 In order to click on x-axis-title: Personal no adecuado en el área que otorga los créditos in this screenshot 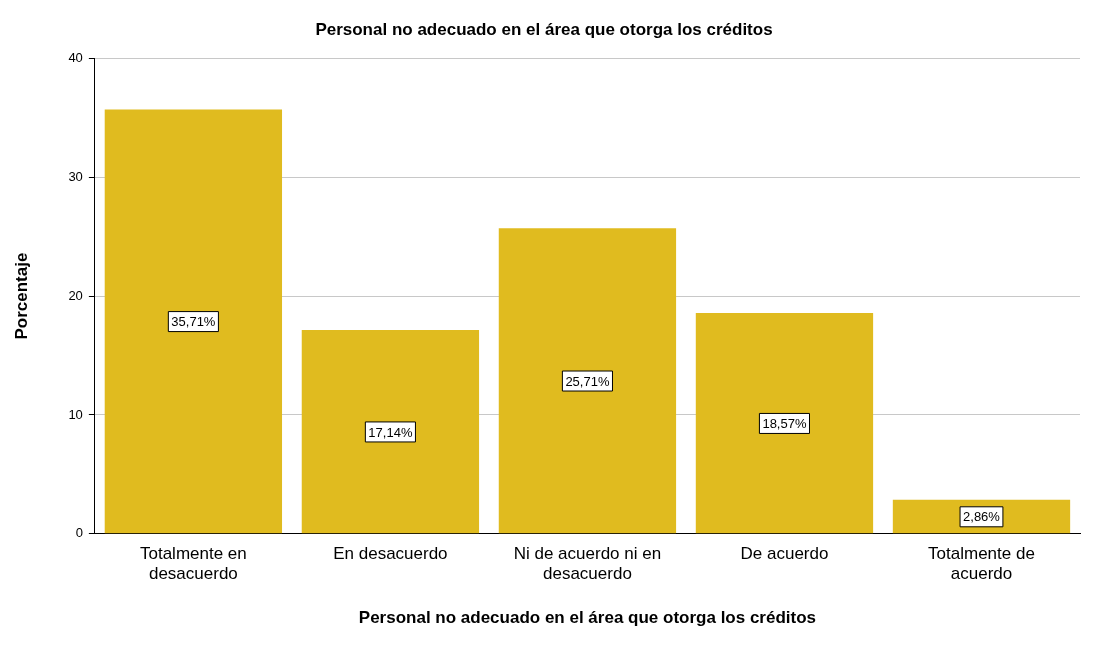, I will do `click(587, 618)`.